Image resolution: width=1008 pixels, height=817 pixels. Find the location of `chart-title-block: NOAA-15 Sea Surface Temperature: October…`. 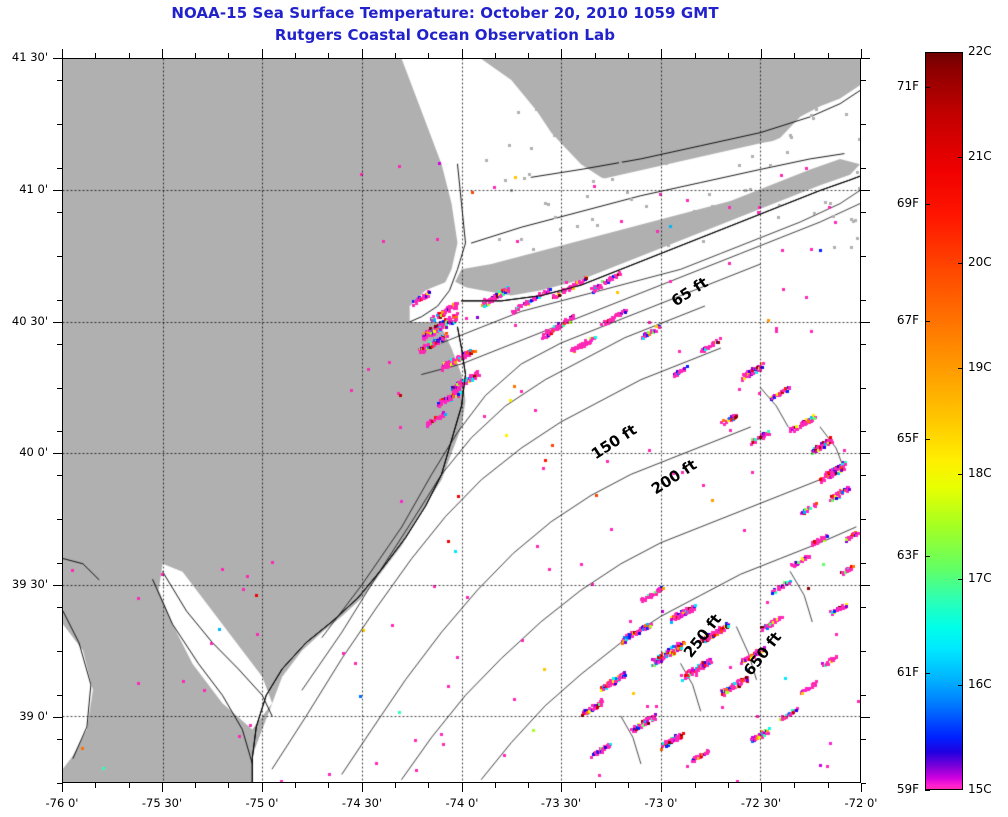

chart-title-block: NOAA-15 Sea Surface Temperature: October… is located at coordinates (445, 24).